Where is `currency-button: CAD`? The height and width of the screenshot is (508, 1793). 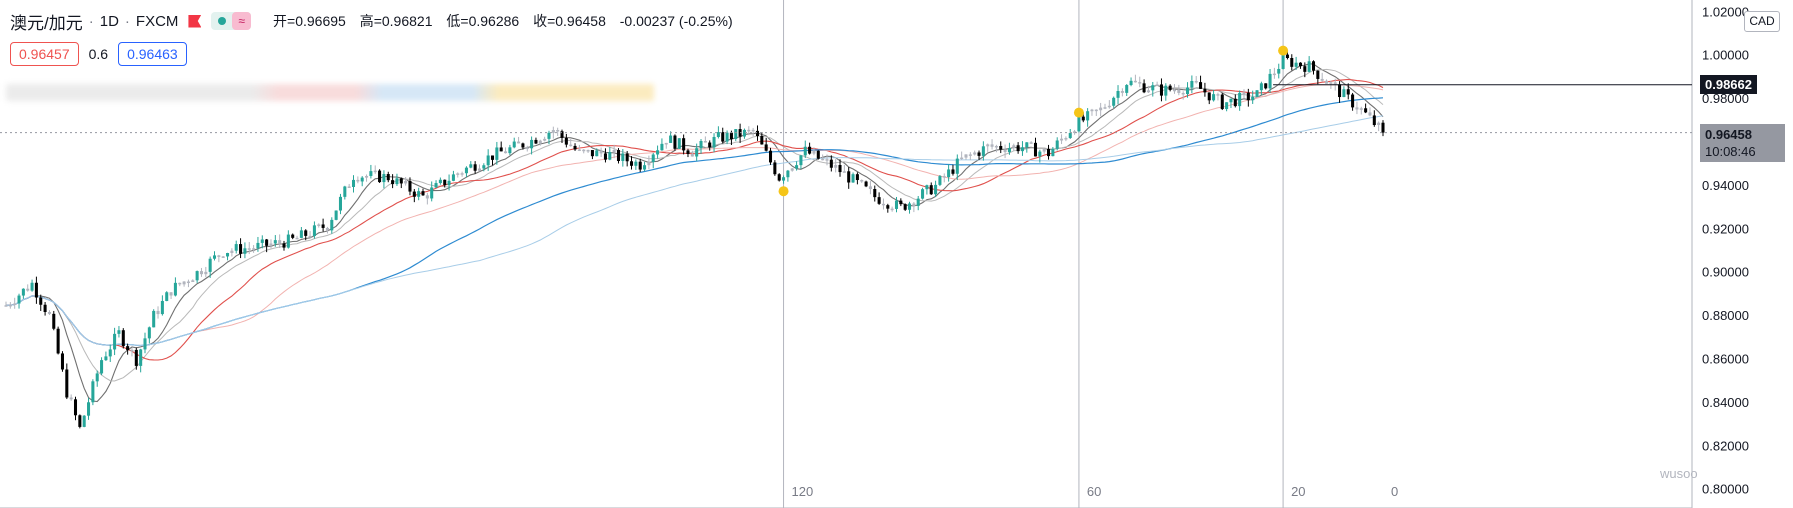
currency-button: CAD is located at coordinates (1762, 21).